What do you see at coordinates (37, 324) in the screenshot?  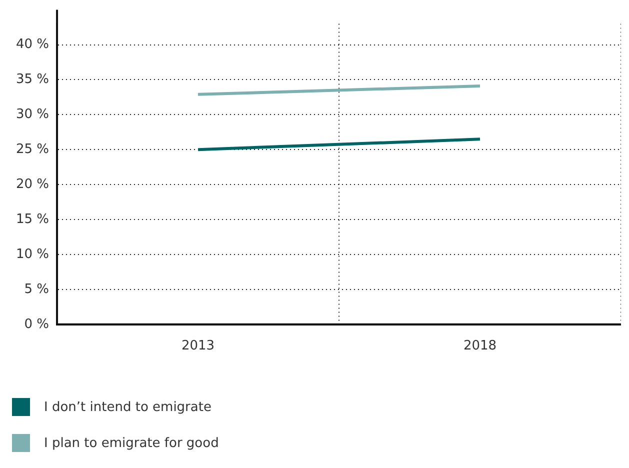 I see `y-tick-label: 0 %` at bounding box center [37, 324].